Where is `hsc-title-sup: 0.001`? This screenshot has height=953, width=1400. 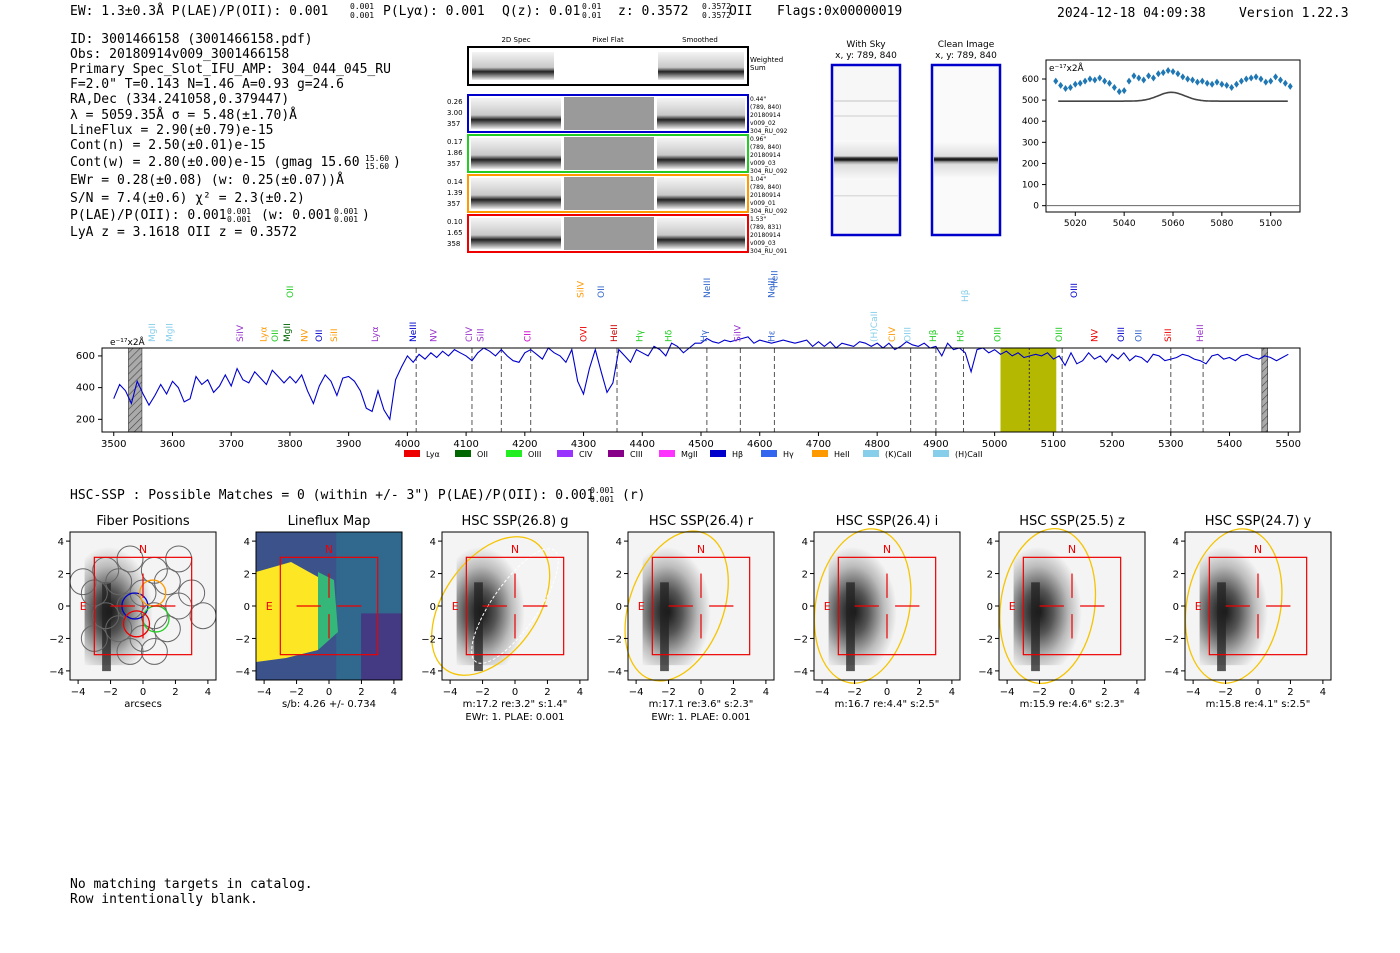 hsc-title-sup: 0.001 is located at coordinates (602, 490).